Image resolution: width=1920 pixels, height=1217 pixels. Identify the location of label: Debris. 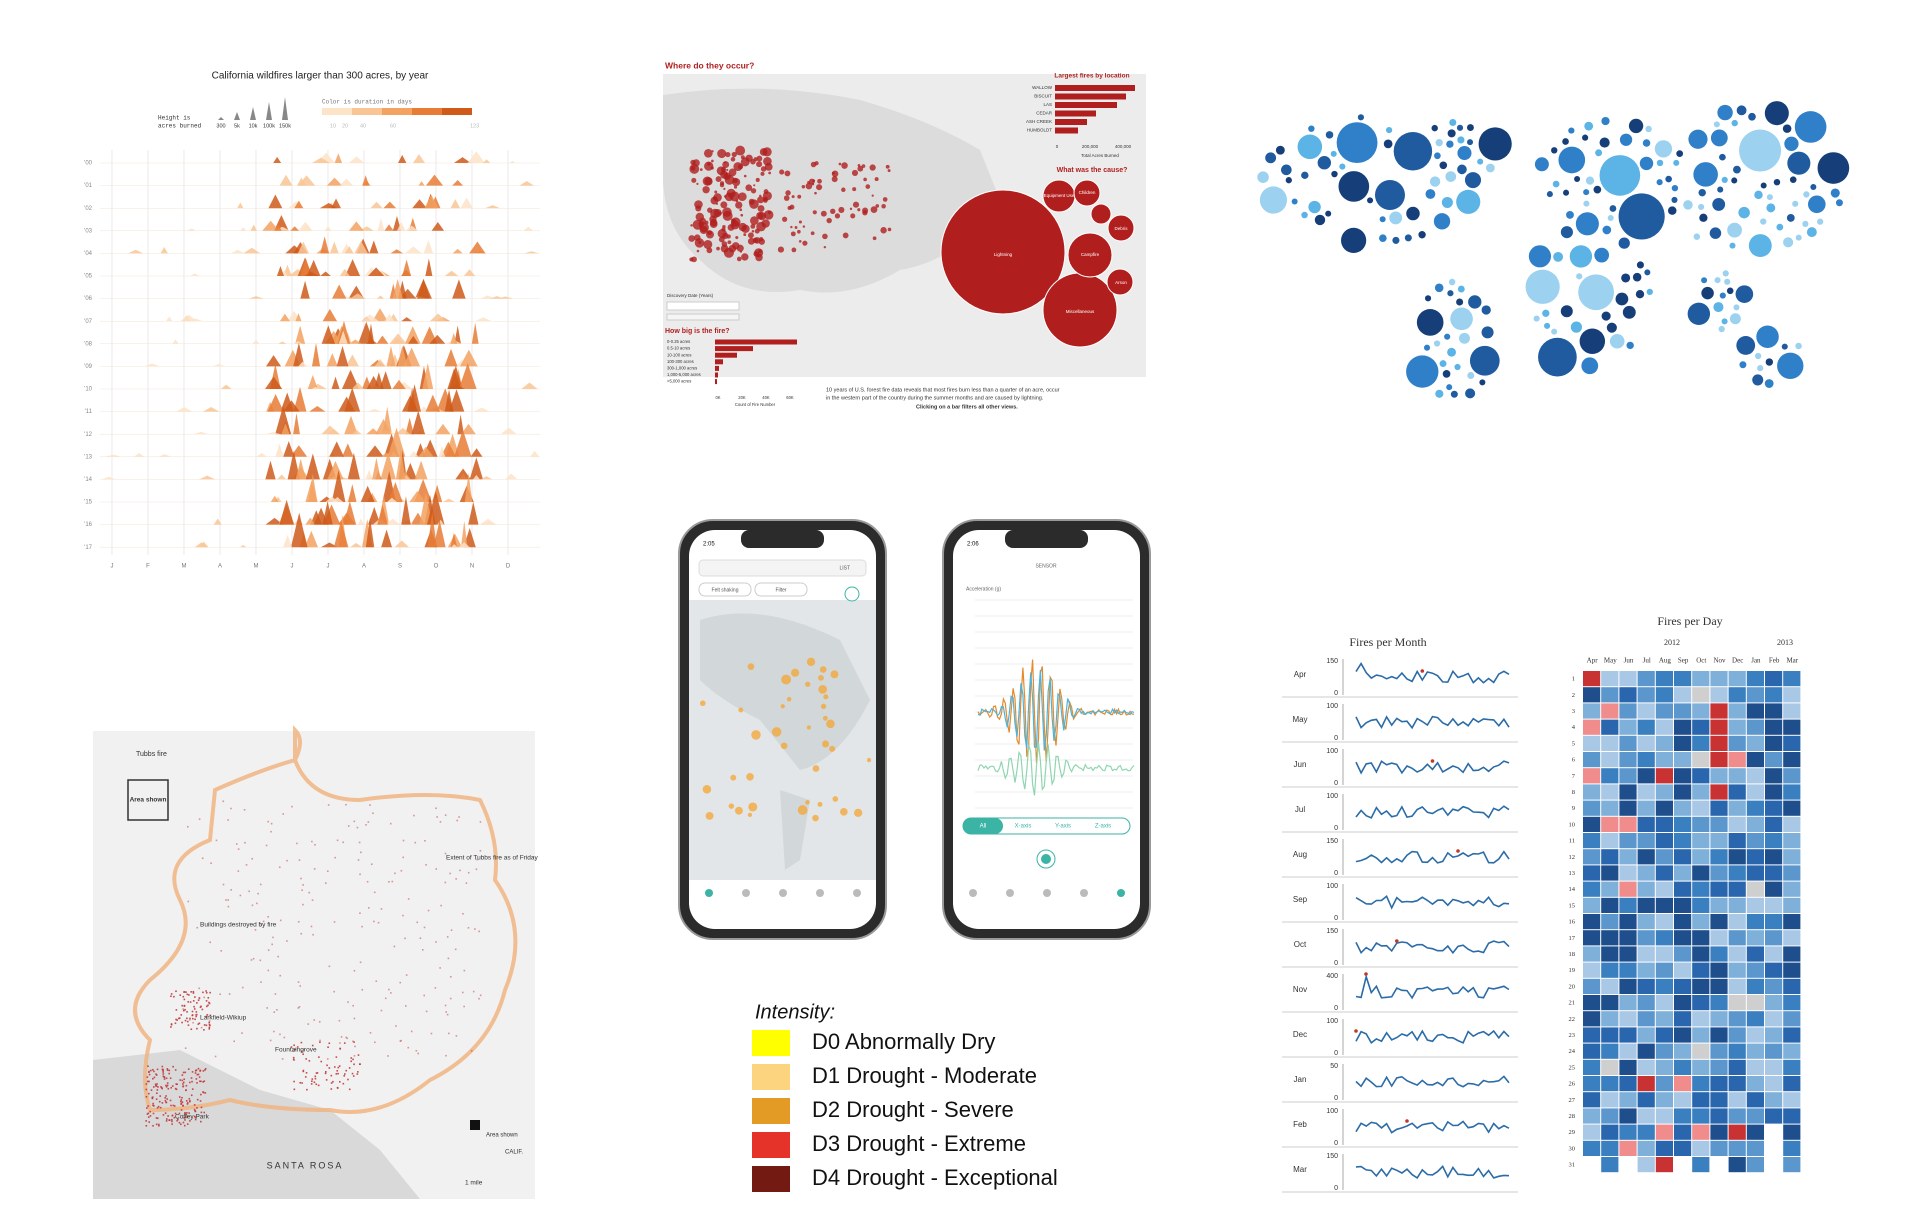
(1121, 228).